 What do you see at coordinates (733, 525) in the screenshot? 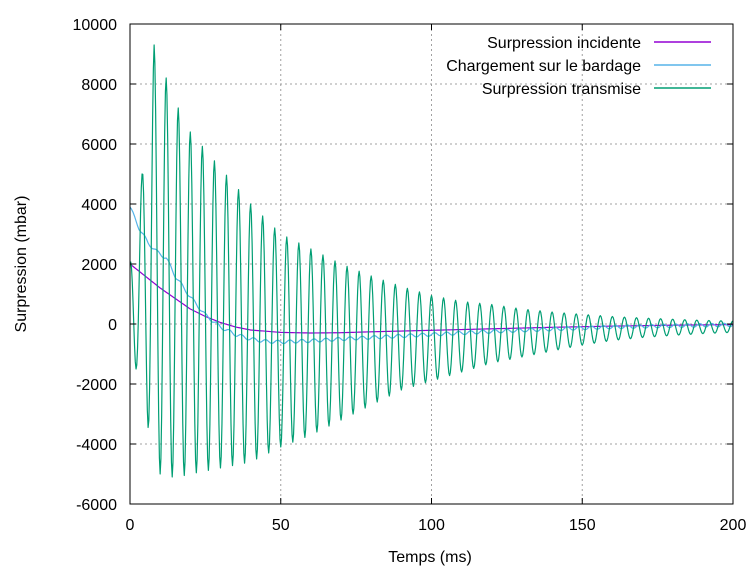
I see `x-tick-label: 200` at bounding box center [733, 525].